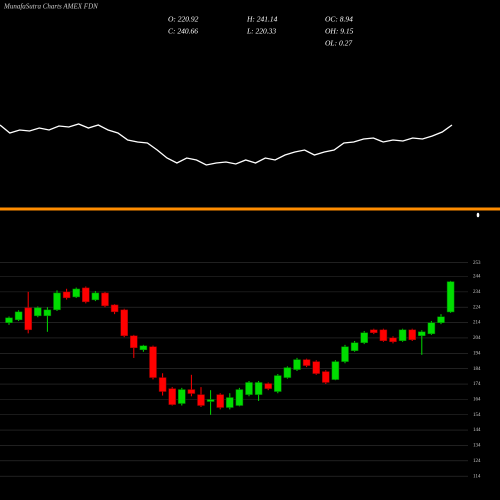 The width and height of the screenshot is (500, 500). I want to click on stat: C: 240.66, so click(183, 31).